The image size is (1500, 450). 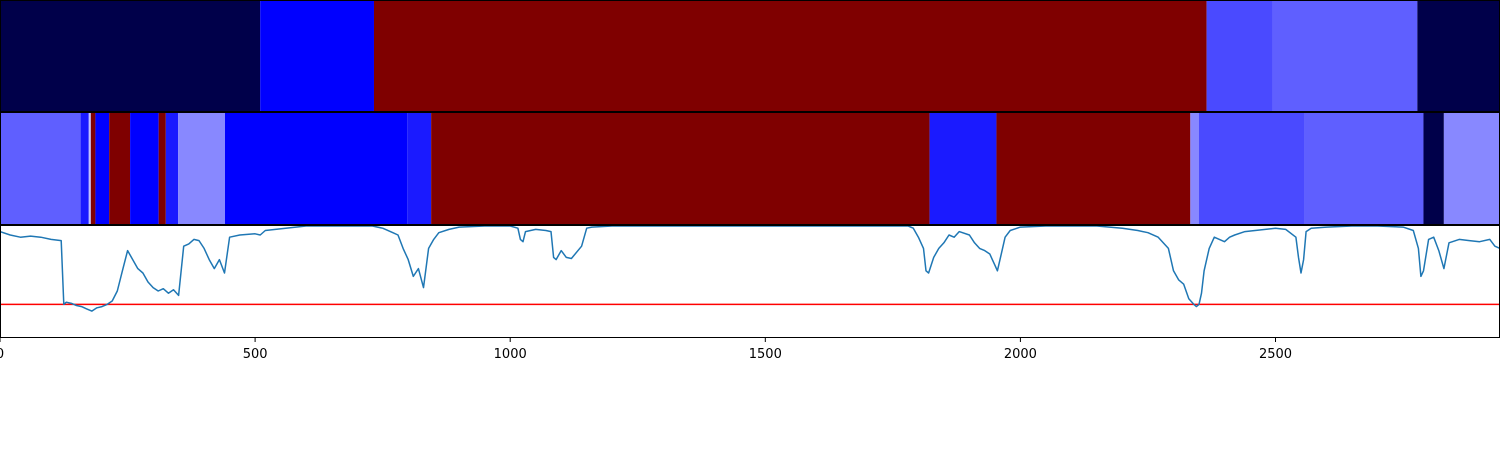 I want to click on x-tick-label-2500: 2500, so click(x=1275, y=354).